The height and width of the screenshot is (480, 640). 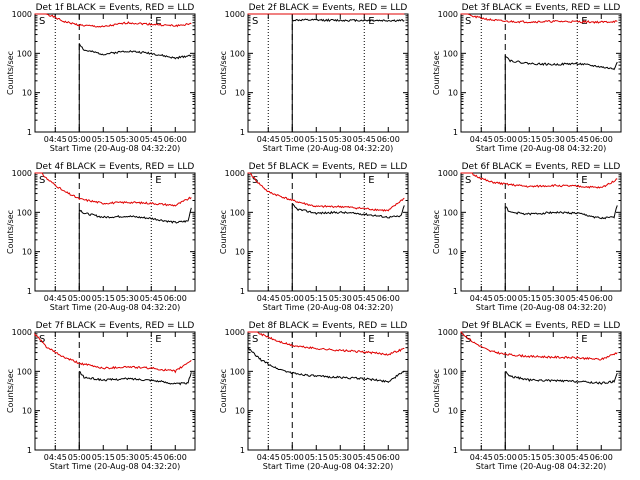 I want to click on chart-title: Det 4f BLACK = Events, RED = LLD, so click(x=115, y=167).